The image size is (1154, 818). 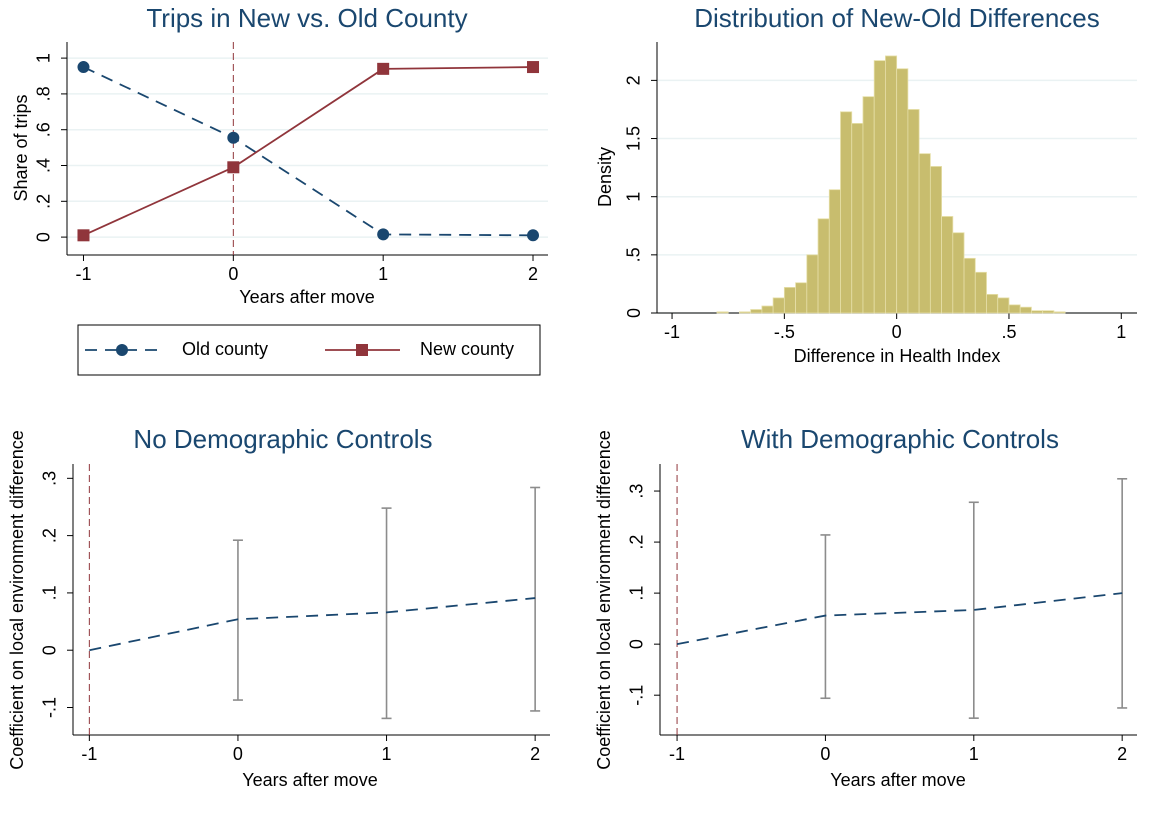 What do you see at coordinates (308, 151) in the screenshot?
I see `series-line` at bounding box center [308, 151].